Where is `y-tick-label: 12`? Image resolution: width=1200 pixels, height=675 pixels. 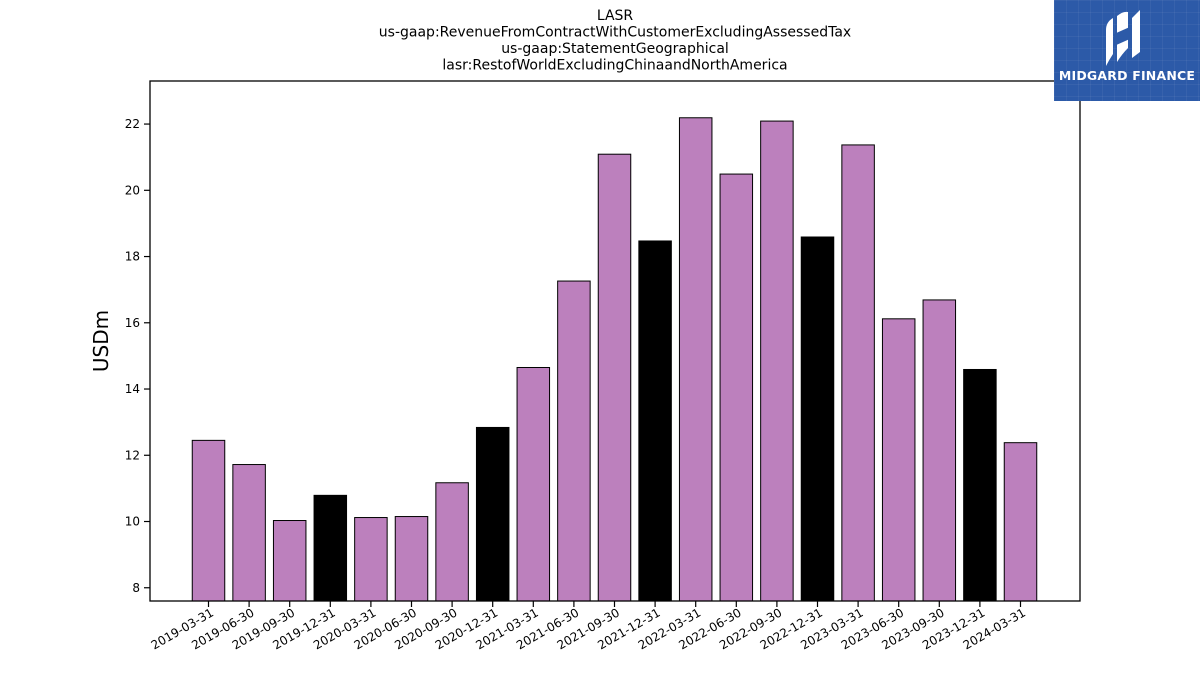 y-tick-label: 12 is located at coordinates (132, 455).